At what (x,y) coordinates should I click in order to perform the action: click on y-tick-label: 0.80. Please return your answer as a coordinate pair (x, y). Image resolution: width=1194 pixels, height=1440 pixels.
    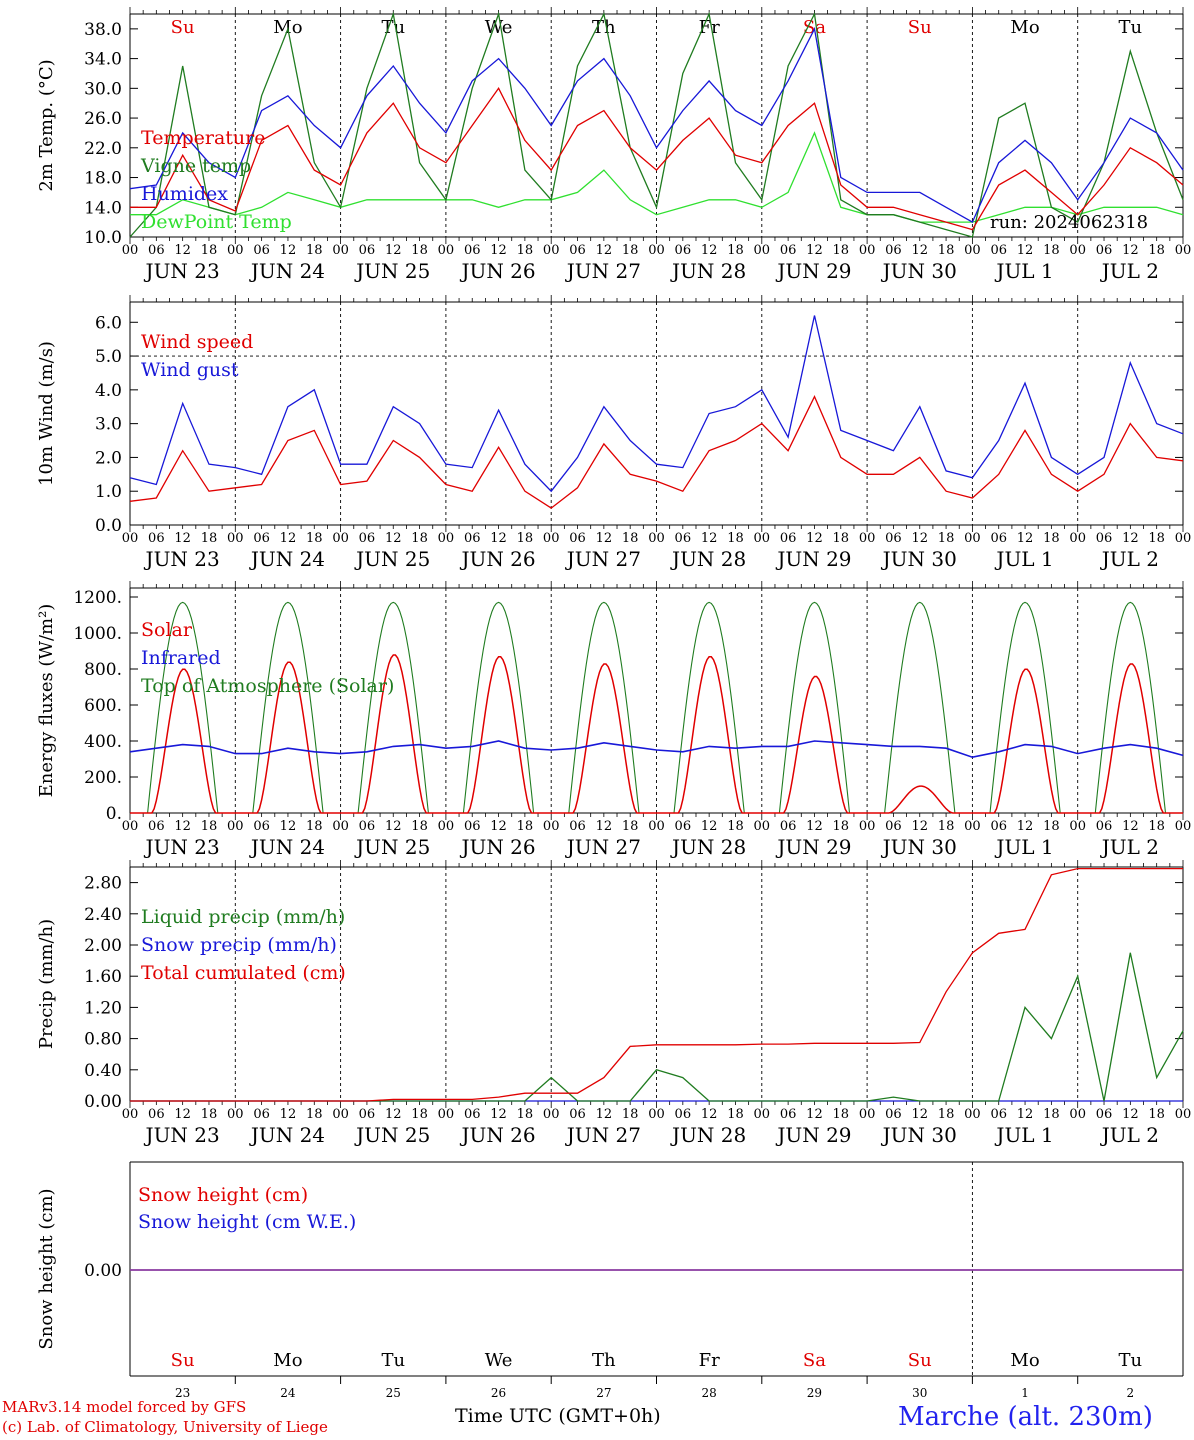
    Looking at the image, I should click on (103, 1040).